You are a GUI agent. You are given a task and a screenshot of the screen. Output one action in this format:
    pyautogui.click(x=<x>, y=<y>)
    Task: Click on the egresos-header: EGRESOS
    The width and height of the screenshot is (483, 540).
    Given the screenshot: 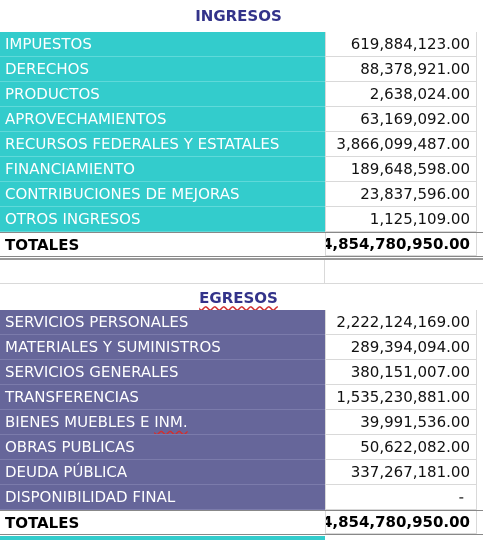 What is the action you would take?
    pyautogui.click(x=238, y=297)
    